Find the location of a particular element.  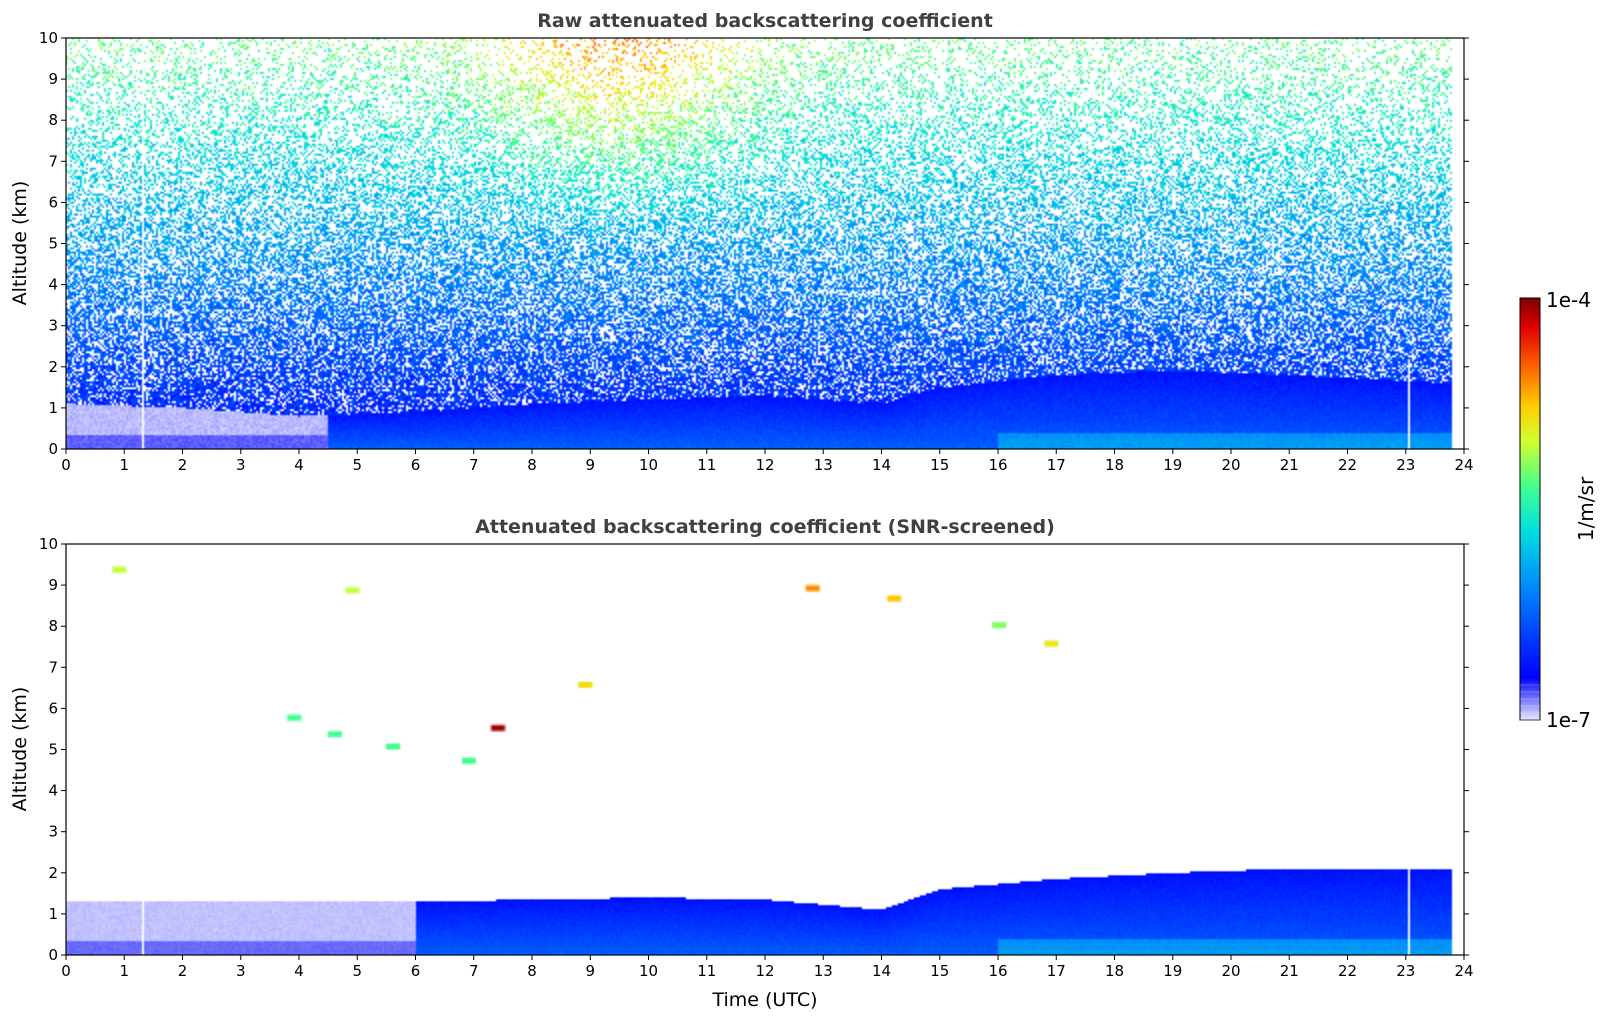

colorbar-unit-label: 1/m/sr is located at coordinates (1586, 508).